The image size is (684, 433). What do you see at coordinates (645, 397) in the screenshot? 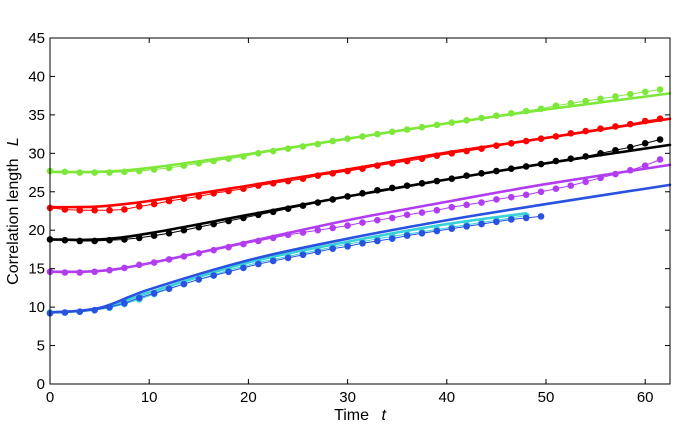
I see `x-tick-label: 60` at bounding box center [645, 397].